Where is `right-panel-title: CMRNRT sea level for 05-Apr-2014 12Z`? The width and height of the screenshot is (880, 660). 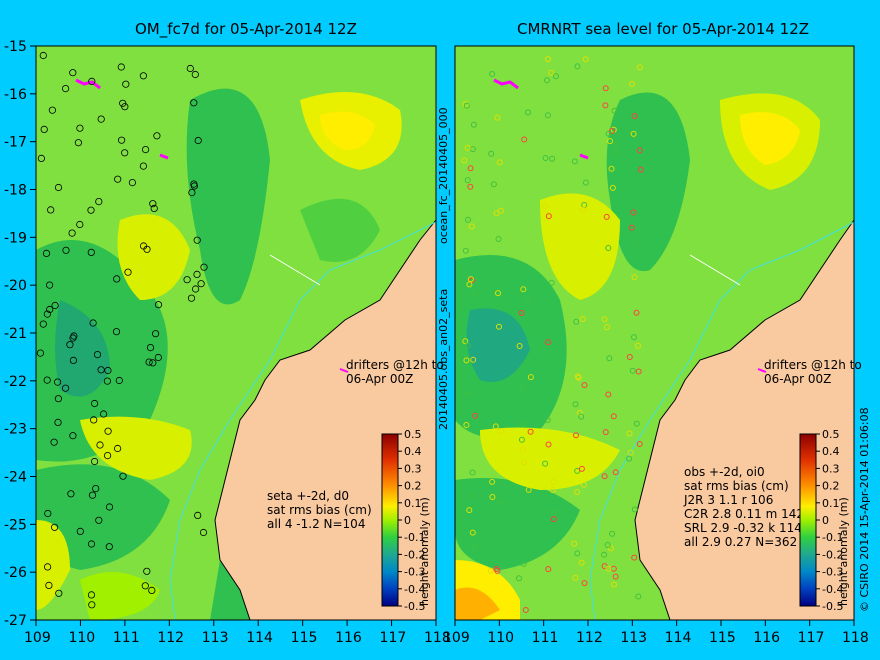 right-panel-title: CMRNRT sea level for 05-Apr-2014 12Z is located at coordinates (663, 29).